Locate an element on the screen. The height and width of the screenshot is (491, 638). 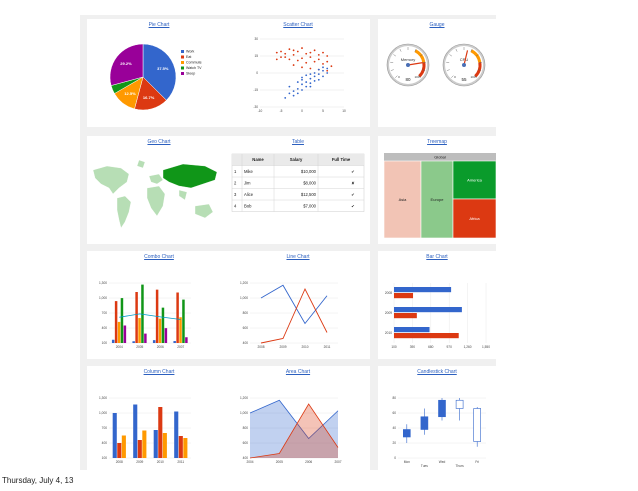
treemap-node-label: Europe is located at coordinates (438, 199).